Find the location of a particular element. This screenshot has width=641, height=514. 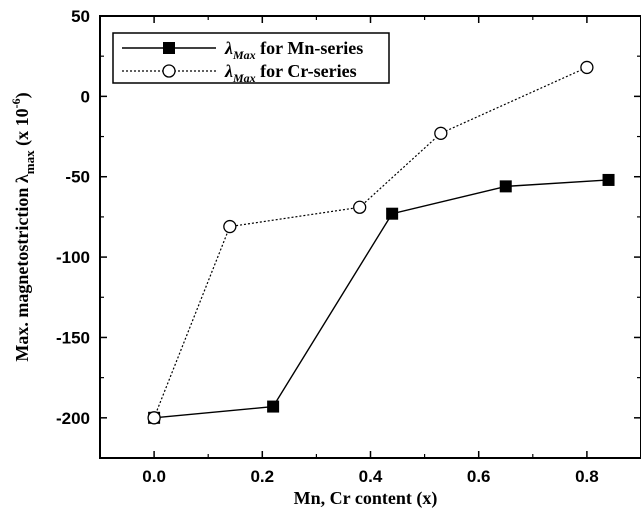

y-axis-title-subscript: max is located at coordinates (29, 162).